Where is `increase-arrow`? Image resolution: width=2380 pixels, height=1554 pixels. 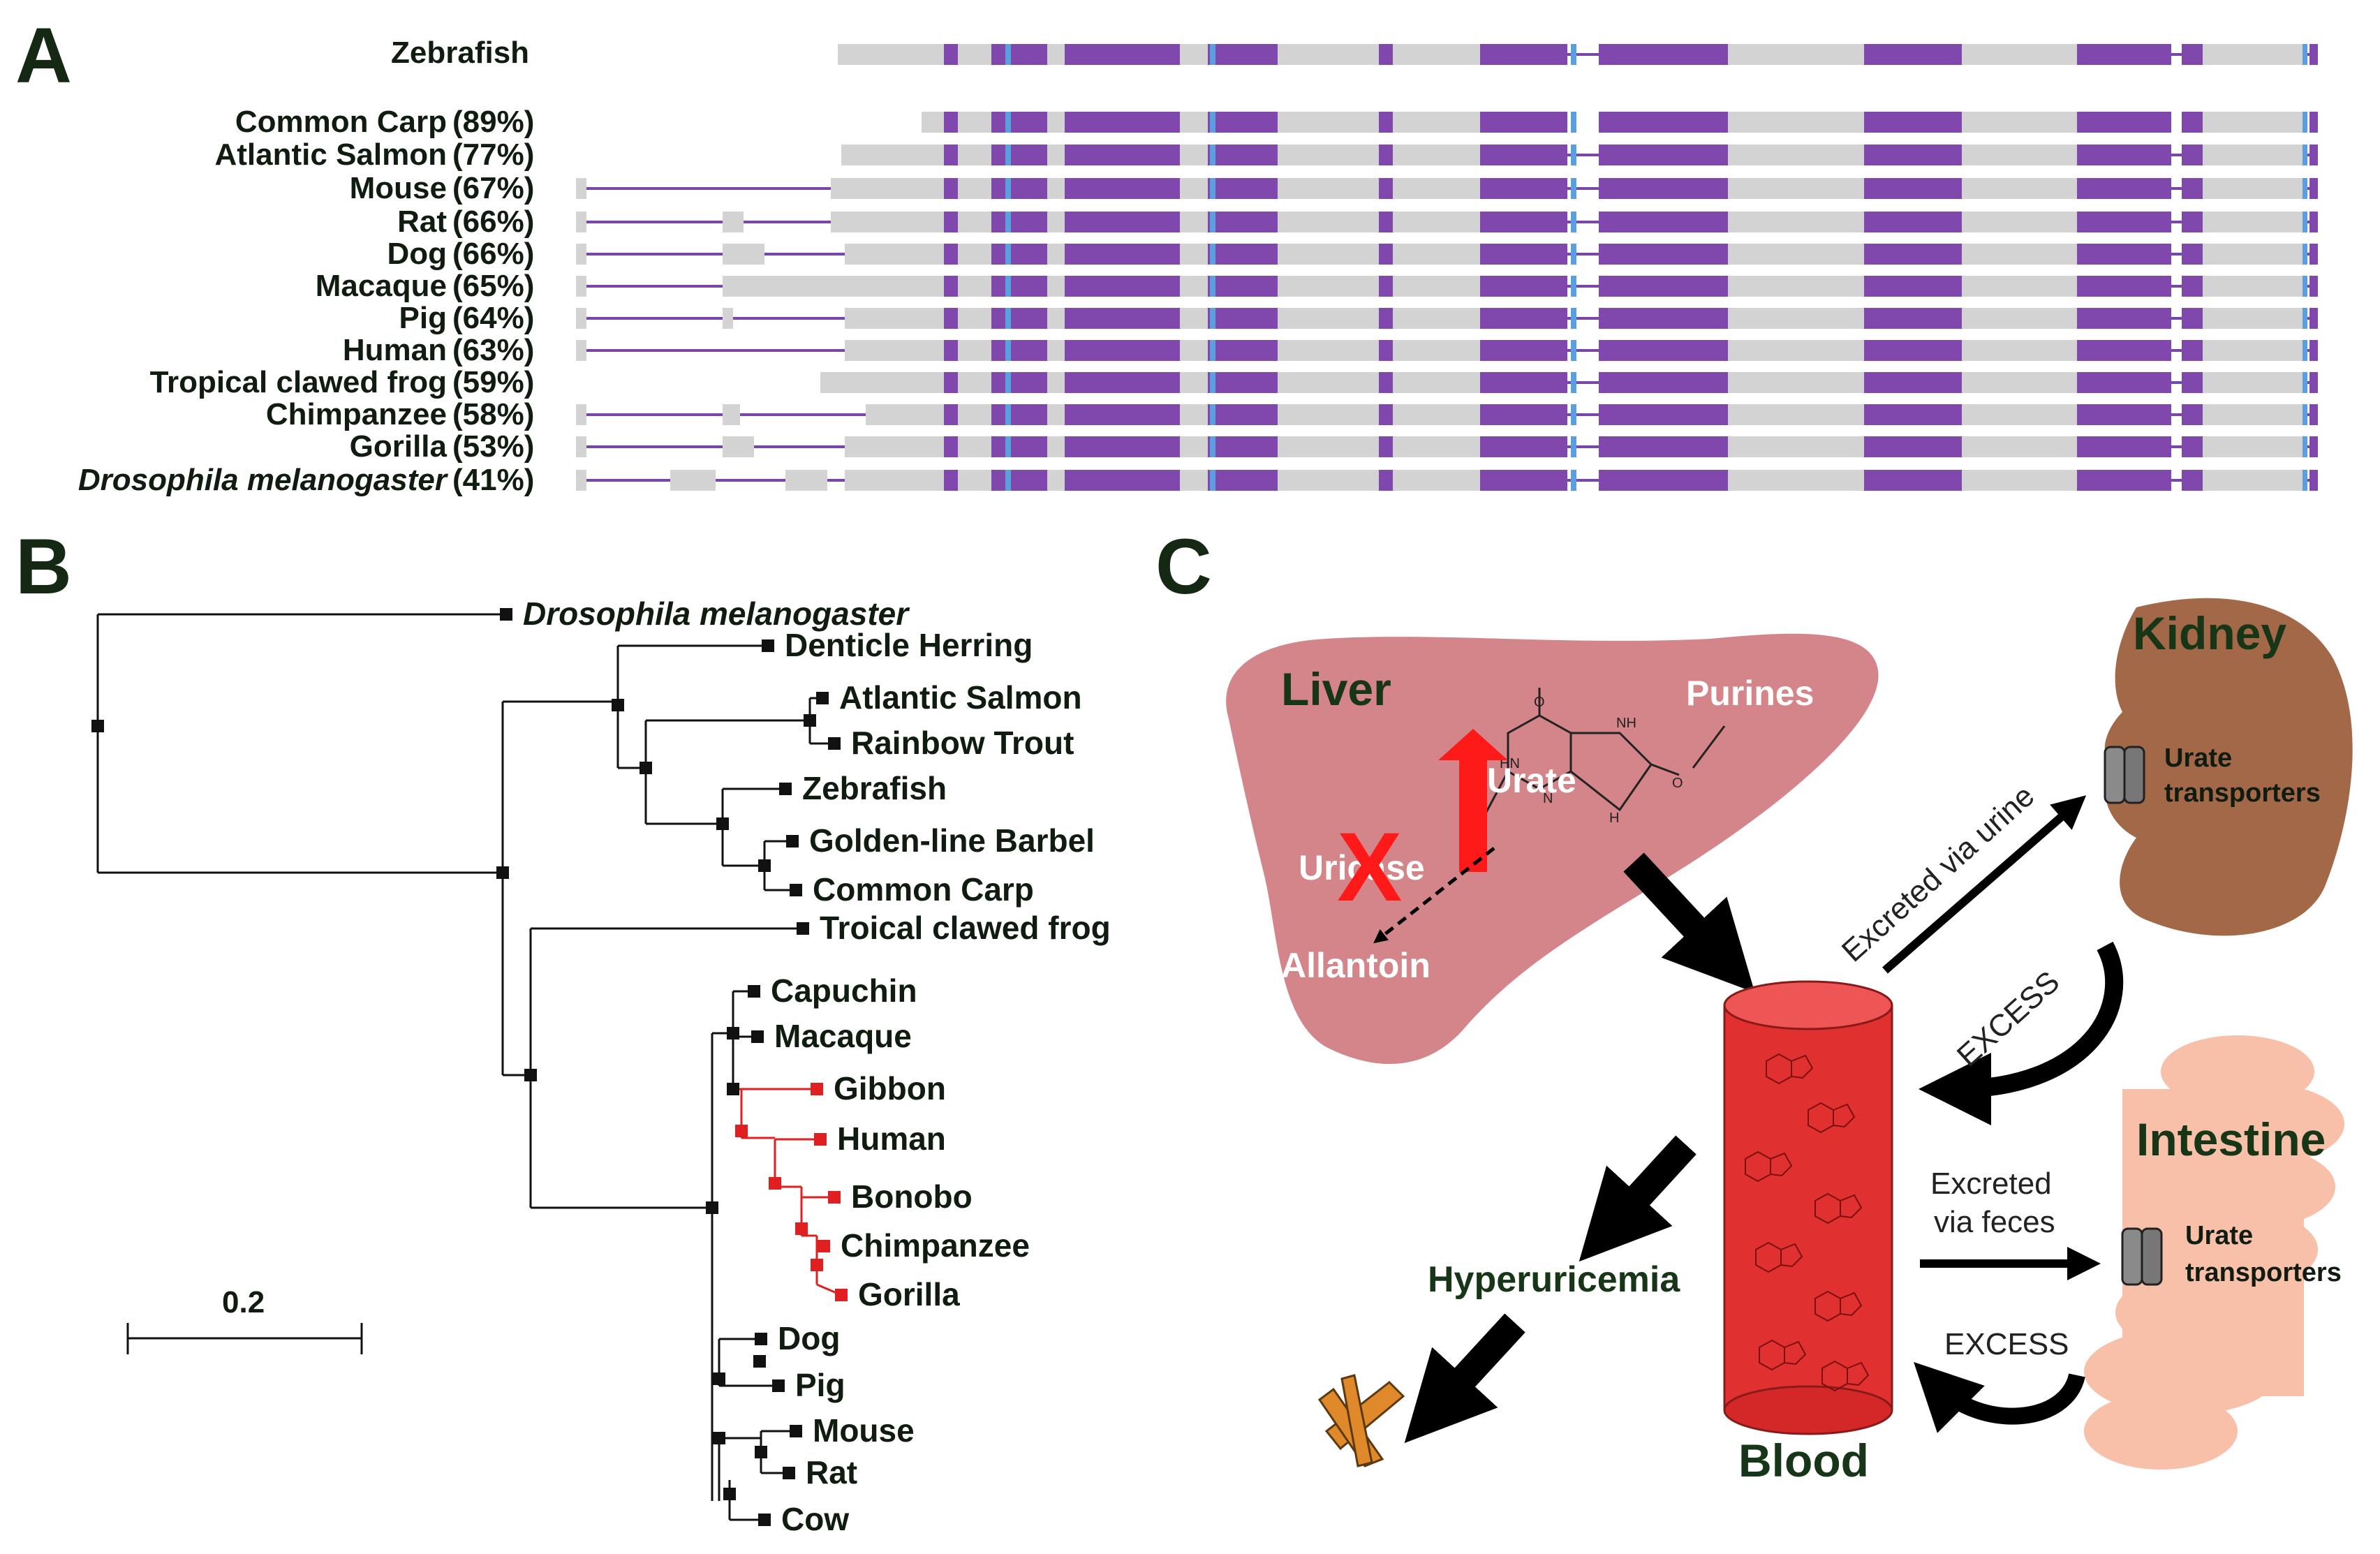 increase-arrow is located at coordinates (1473, 800).